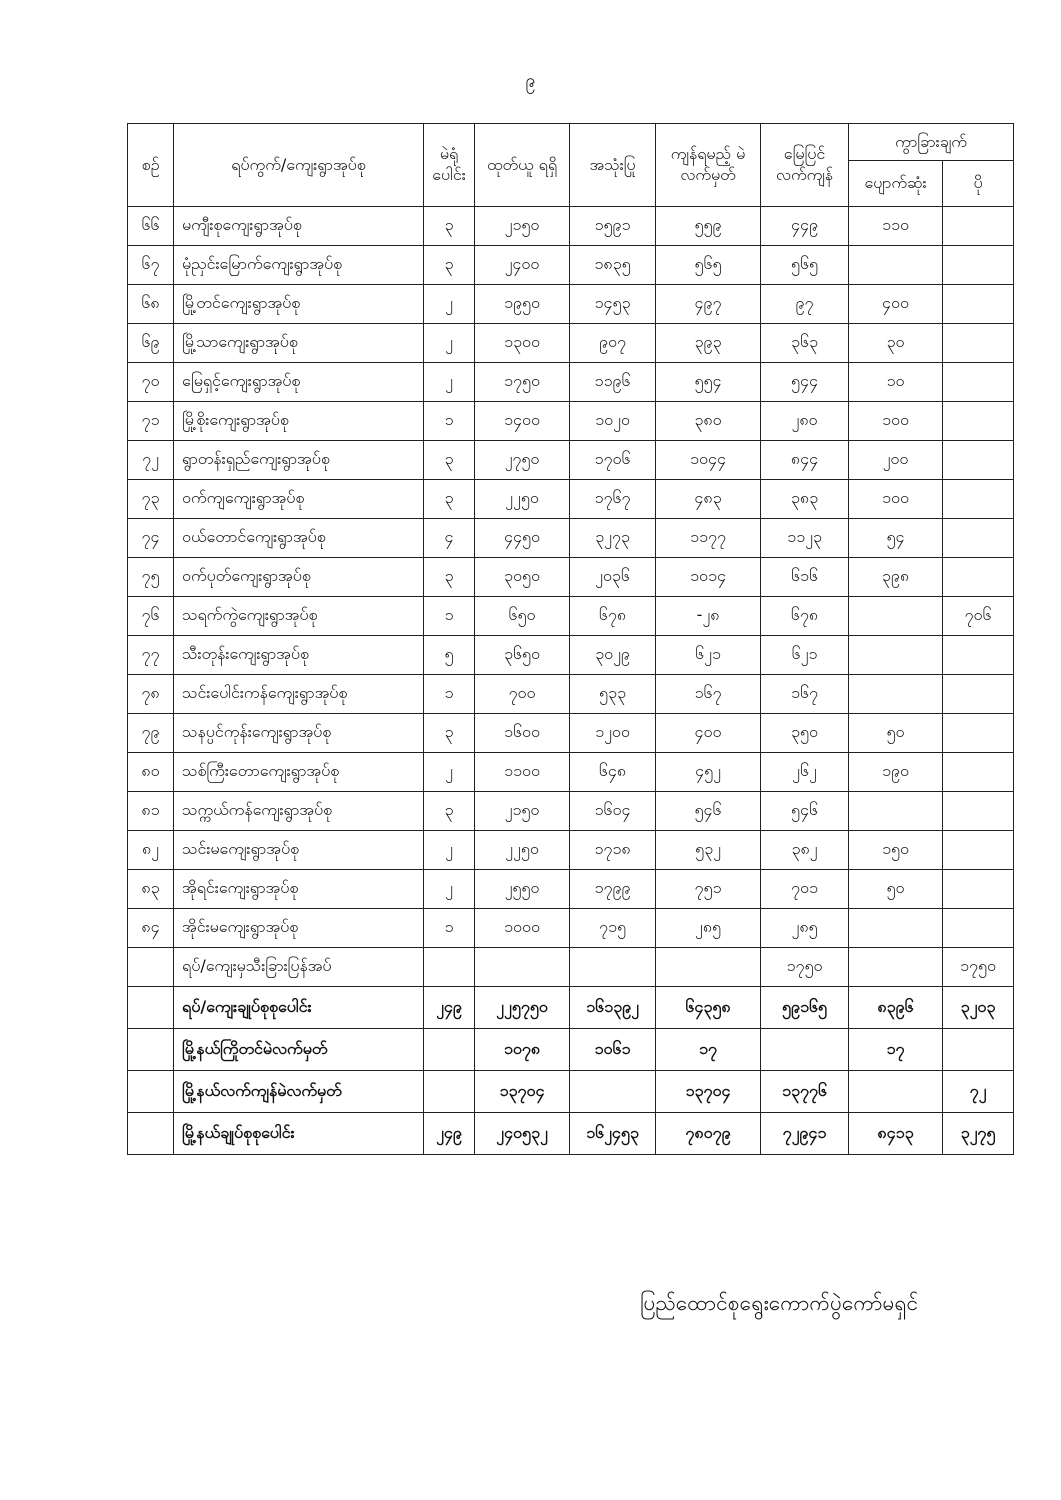 The image size is (1061, 1500). I want to click on header-received: ထုတ်ယူ ရရှိ, so click(522, 165).